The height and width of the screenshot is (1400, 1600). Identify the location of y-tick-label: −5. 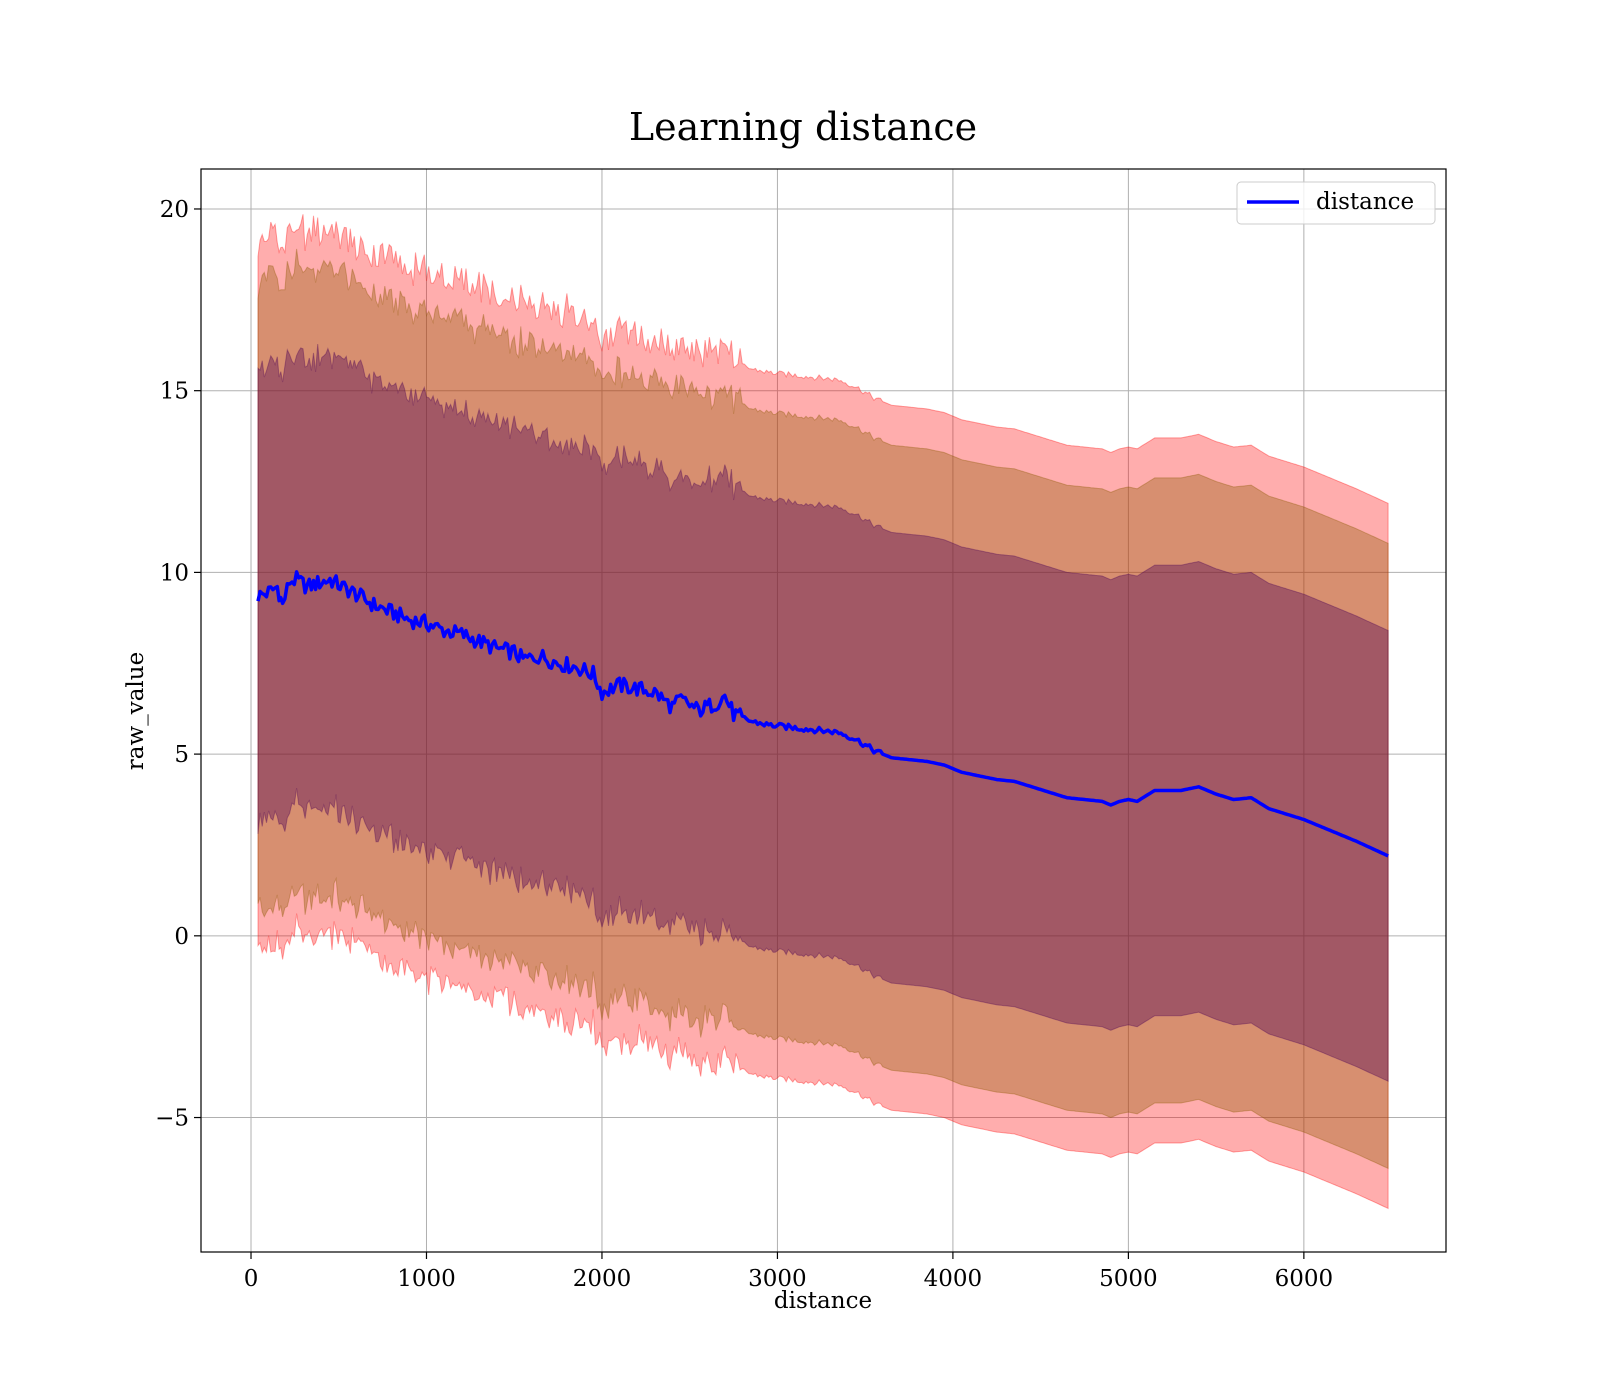
(172, 1119).